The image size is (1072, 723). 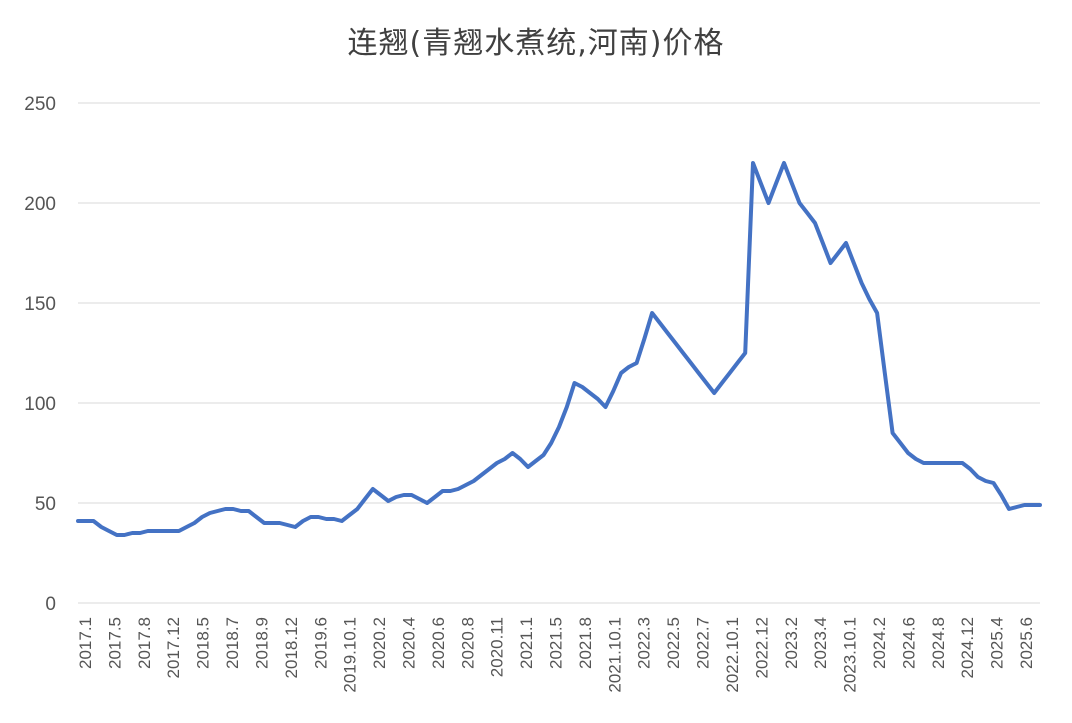 What do you see at coordinates (938, 643) in the screenshot?
I see `x-tick-label: 2024.8` at bounding box center [938, 643].